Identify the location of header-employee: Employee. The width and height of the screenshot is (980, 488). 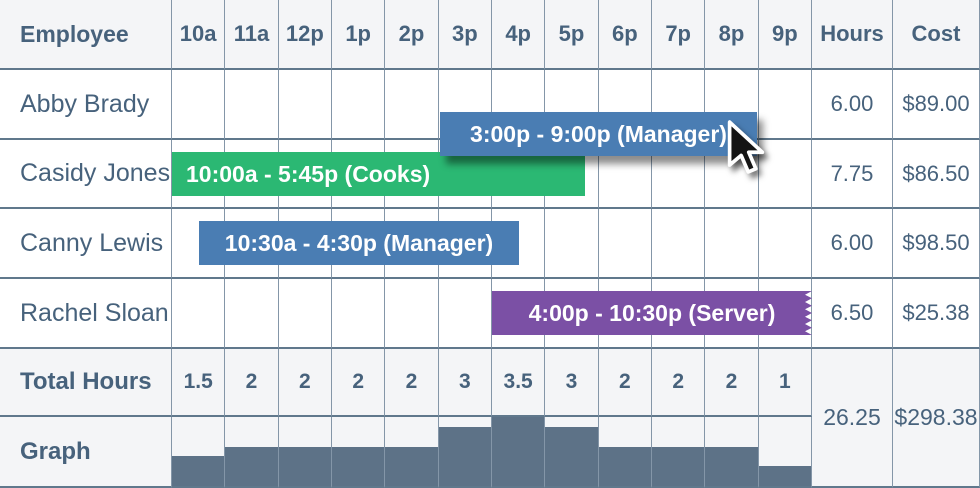
(86, 35).